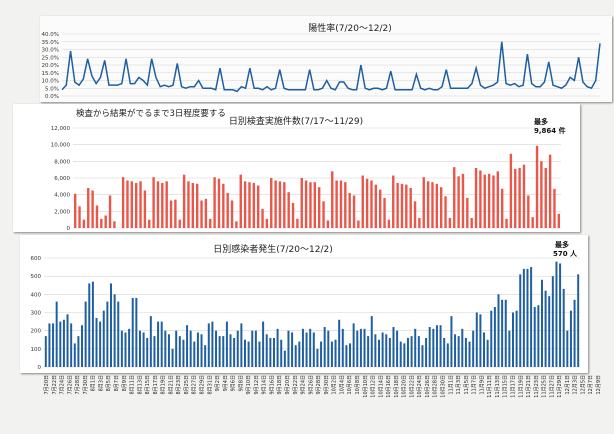  I want to click on positivity-series-line, so click(331, 67).